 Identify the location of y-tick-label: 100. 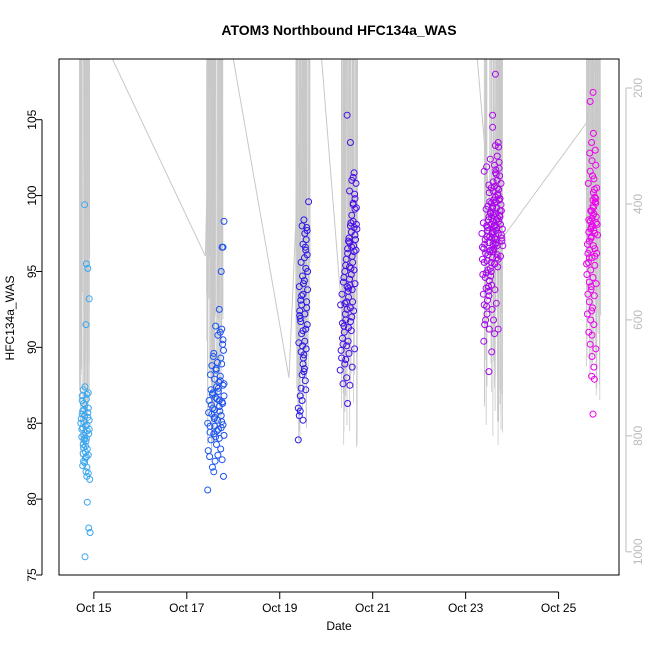
(32, 195).